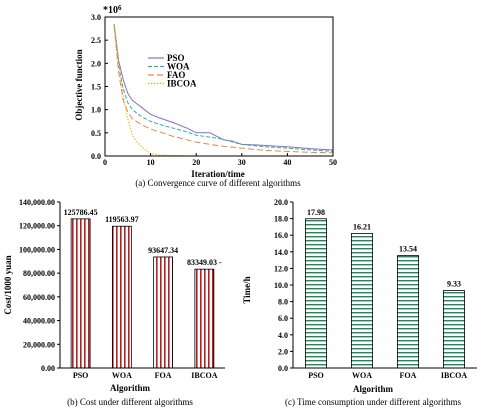  What do you see at coordinates (281, 268) in the screenshot?
I see `y-tick-label: 12.0` at bounding box center [281, 268].